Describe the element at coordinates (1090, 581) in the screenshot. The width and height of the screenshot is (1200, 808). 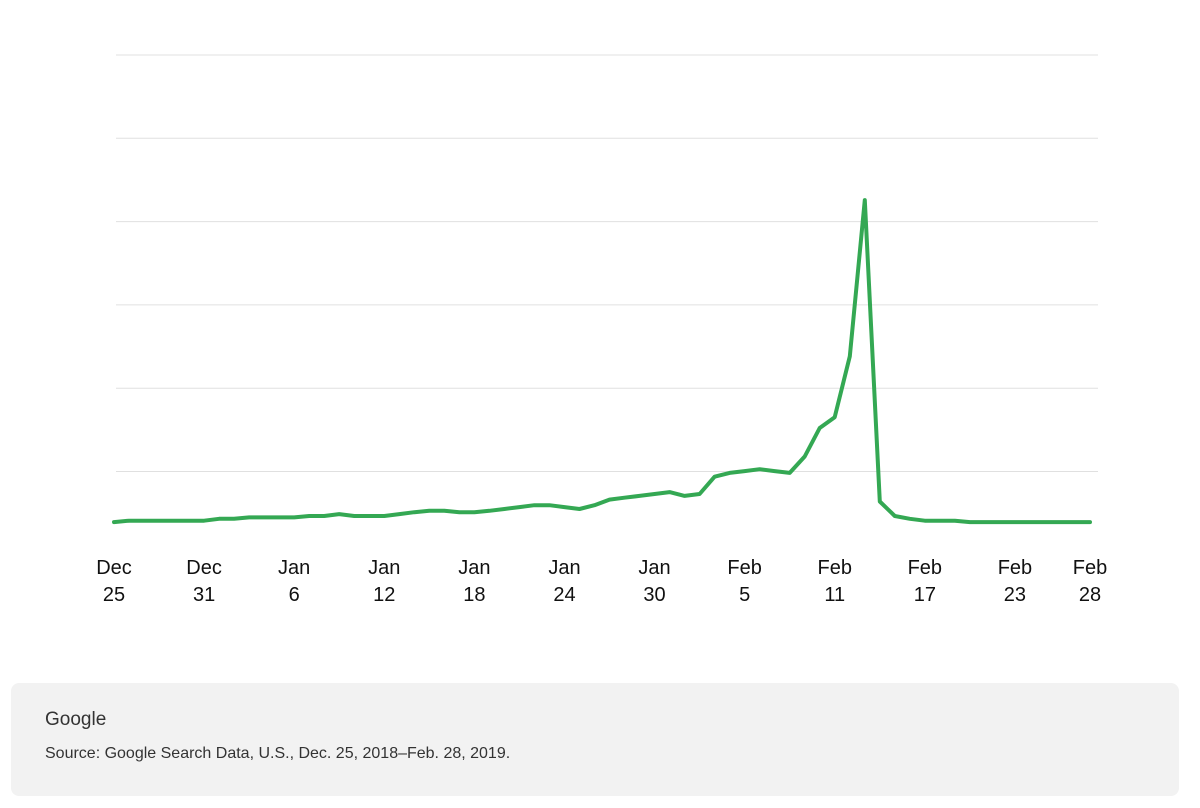
I see `x-tick-label: Feb 28` at that location.